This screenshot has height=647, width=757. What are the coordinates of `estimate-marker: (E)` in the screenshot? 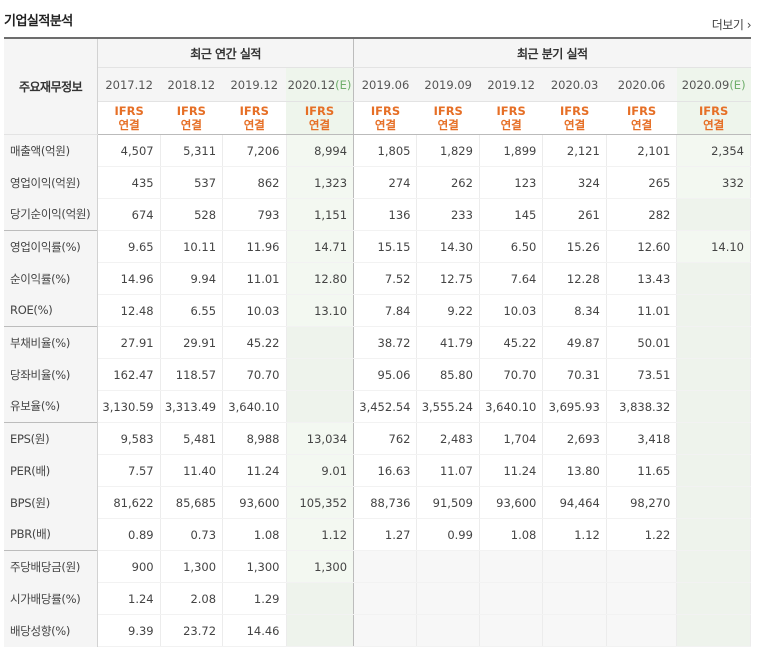 It's located at (343, 84).